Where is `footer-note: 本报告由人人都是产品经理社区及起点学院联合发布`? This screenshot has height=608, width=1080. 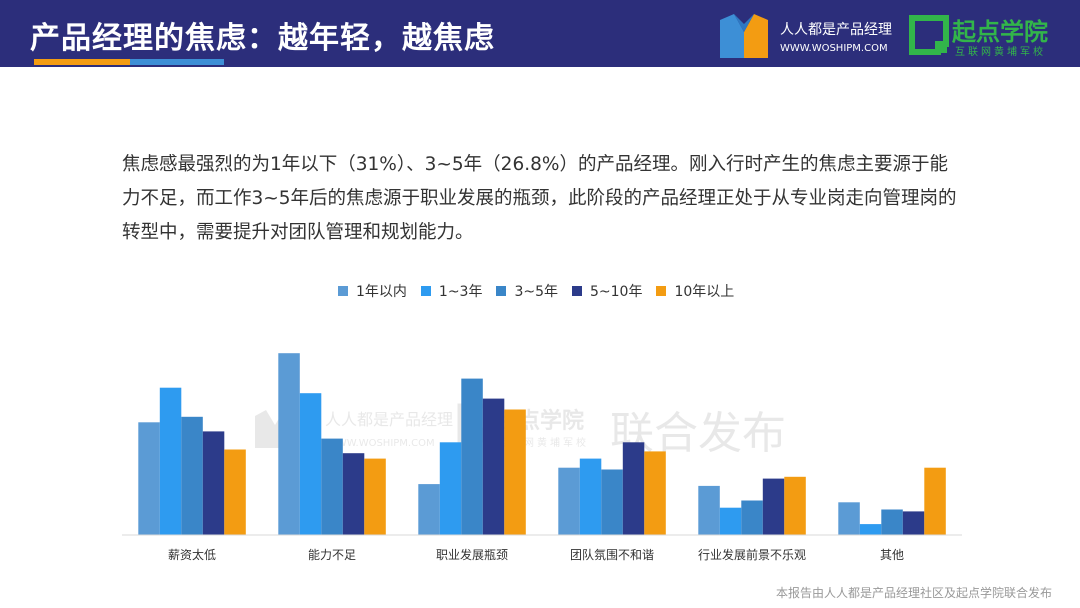
footer-note: 本报告由人人都是产品经理社区及起点学院联合发布 is located at coordinates (913, 593).